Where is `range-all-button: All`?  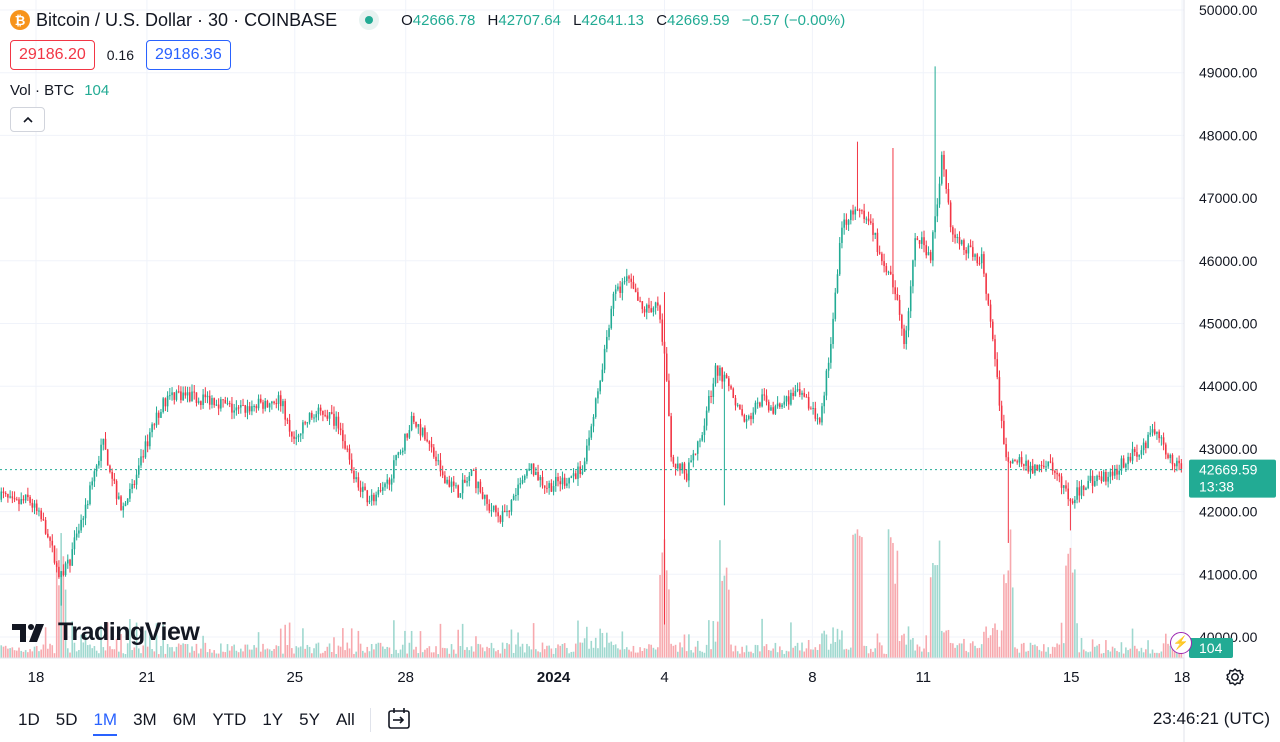
range-all-button: All is located at coordinates (345, 719).